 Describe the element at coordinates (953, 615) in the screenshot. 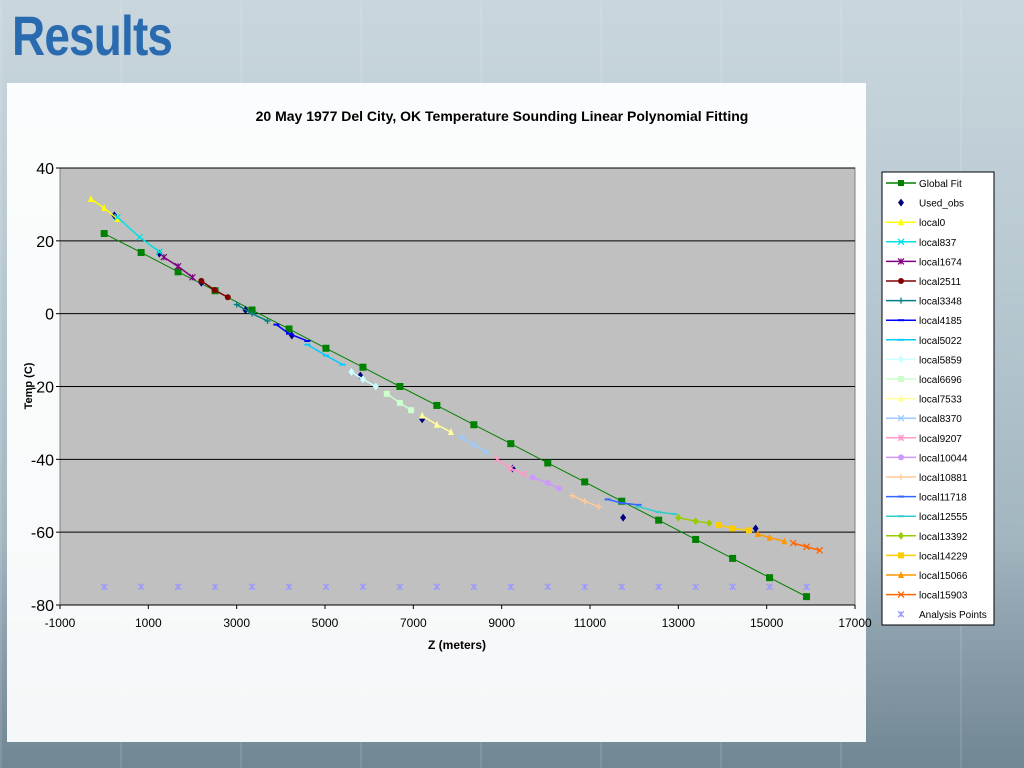

I see `legend-label: Analysis Points` at that location.